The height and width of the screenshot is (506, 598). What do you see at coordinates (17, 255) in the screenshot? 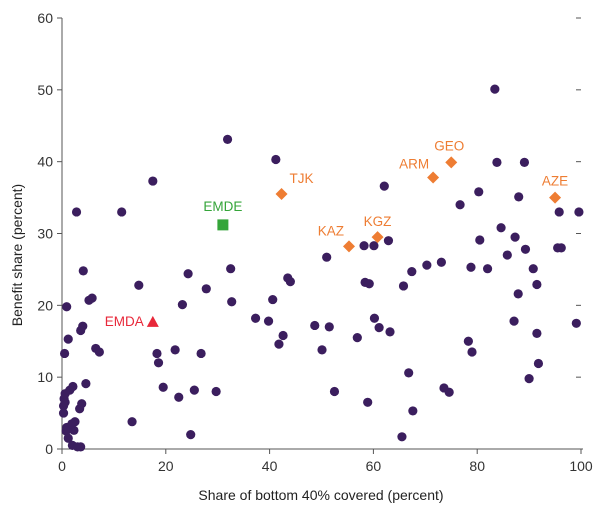
I see `y-axis-title: Benefit share (percent)` at bounding box center [17, 255].